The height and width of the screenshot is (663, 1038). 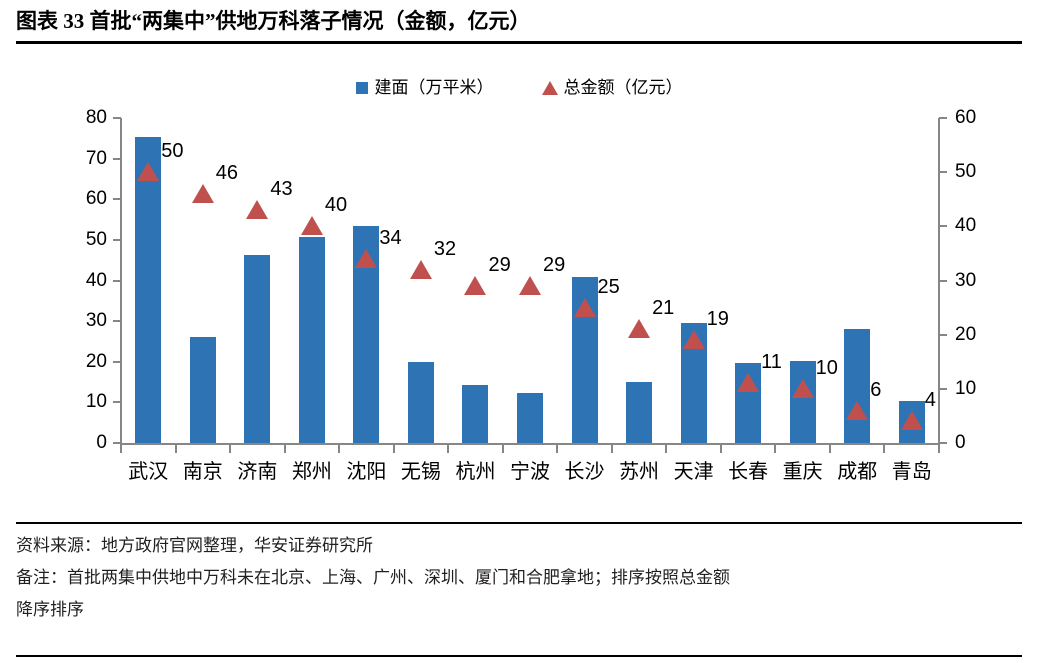 I want to click on marker-郑州, so click(x=311, y=226).